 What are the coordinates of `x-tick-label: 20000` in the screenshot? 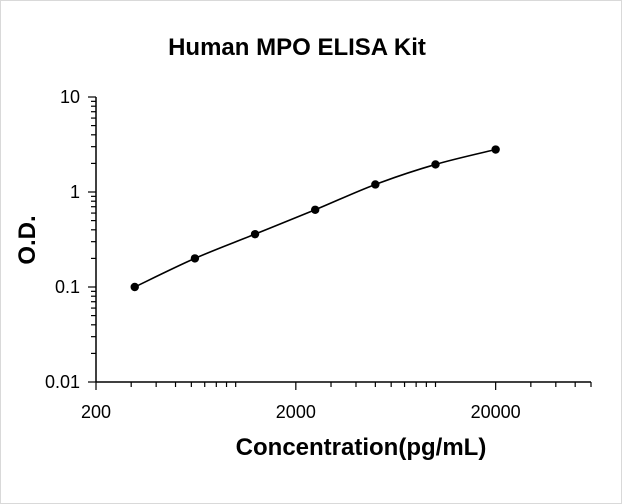 It's located at (496, 412).